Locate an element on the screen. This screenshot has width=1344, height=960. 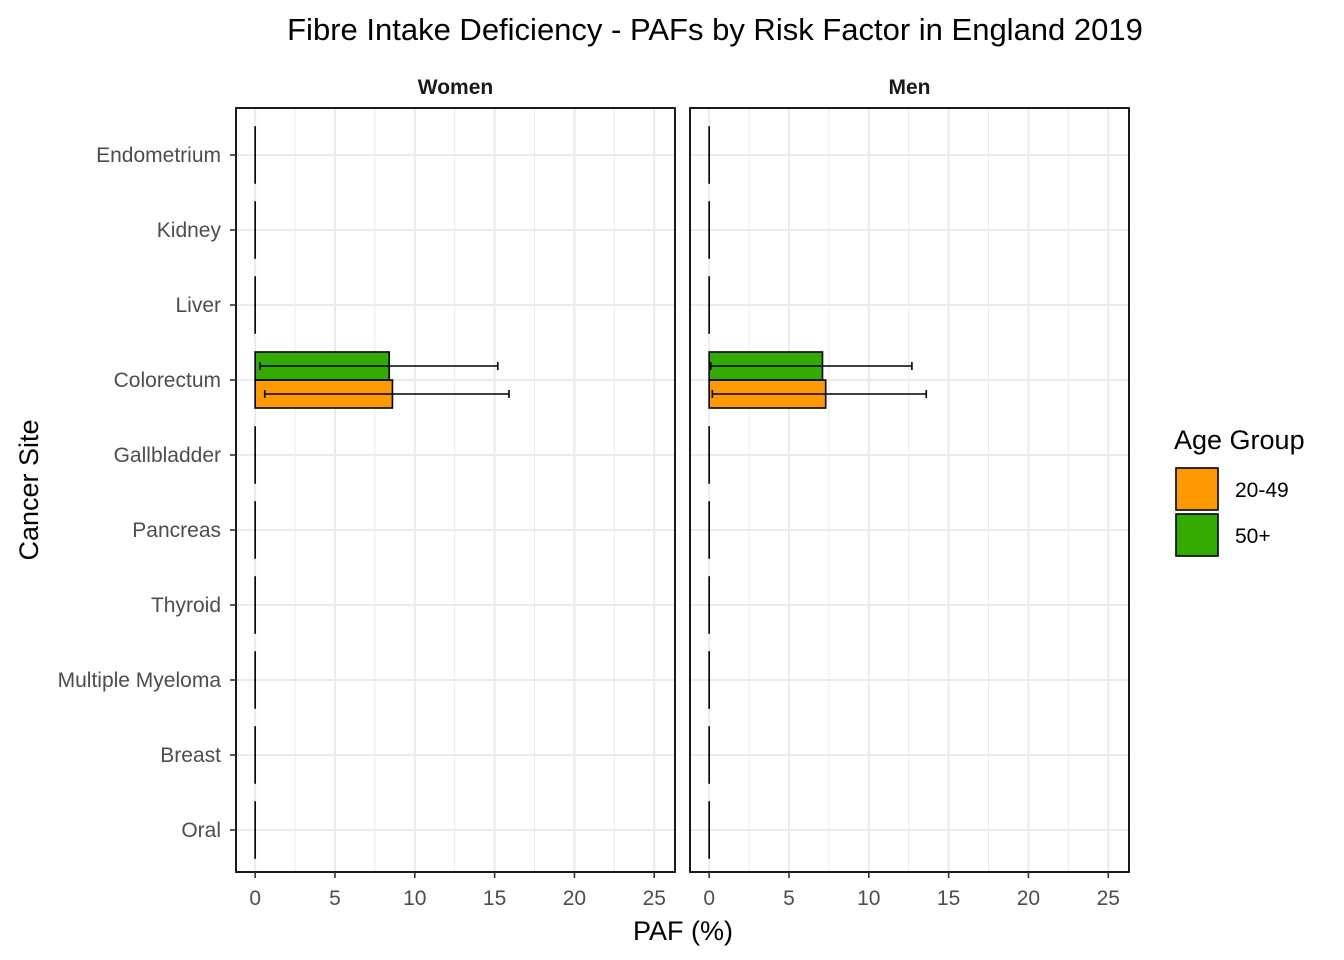
facet-label-women: Women is located at coordinates (455, 87).